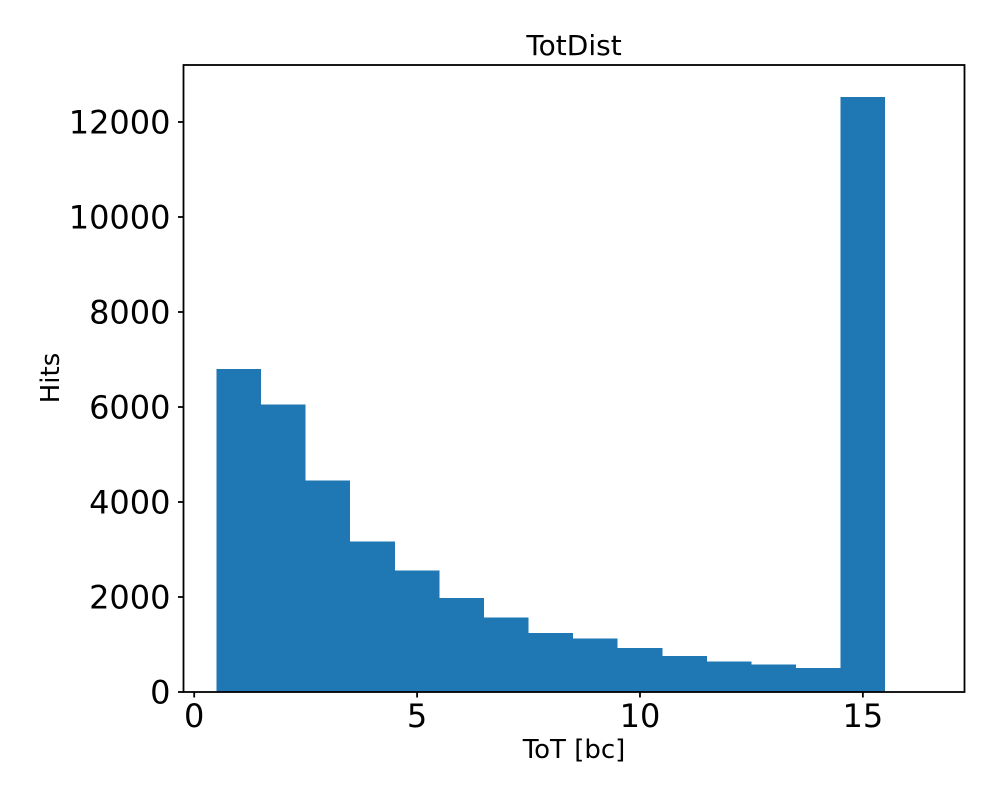  I want to click on y-tick-label: 12000, so click(120, 123).